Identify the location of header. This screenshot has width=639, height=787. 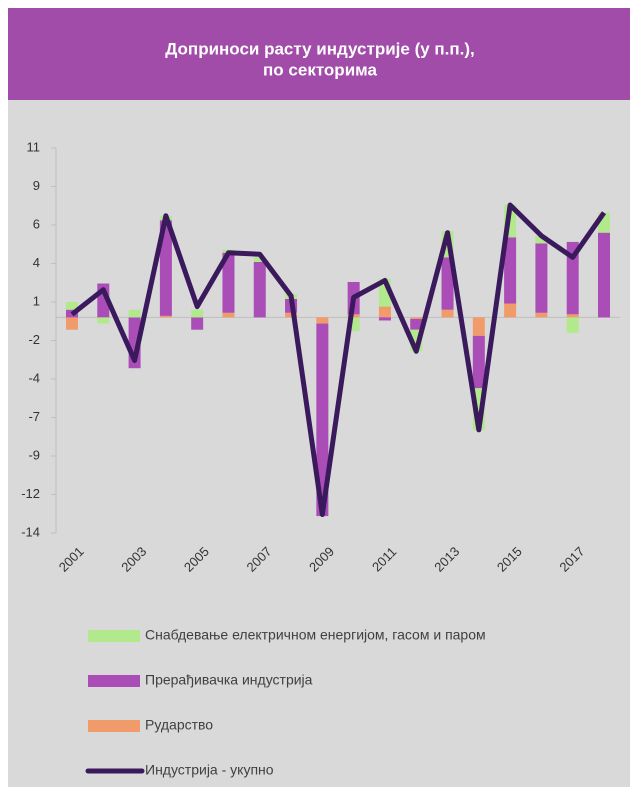
(319, 54).